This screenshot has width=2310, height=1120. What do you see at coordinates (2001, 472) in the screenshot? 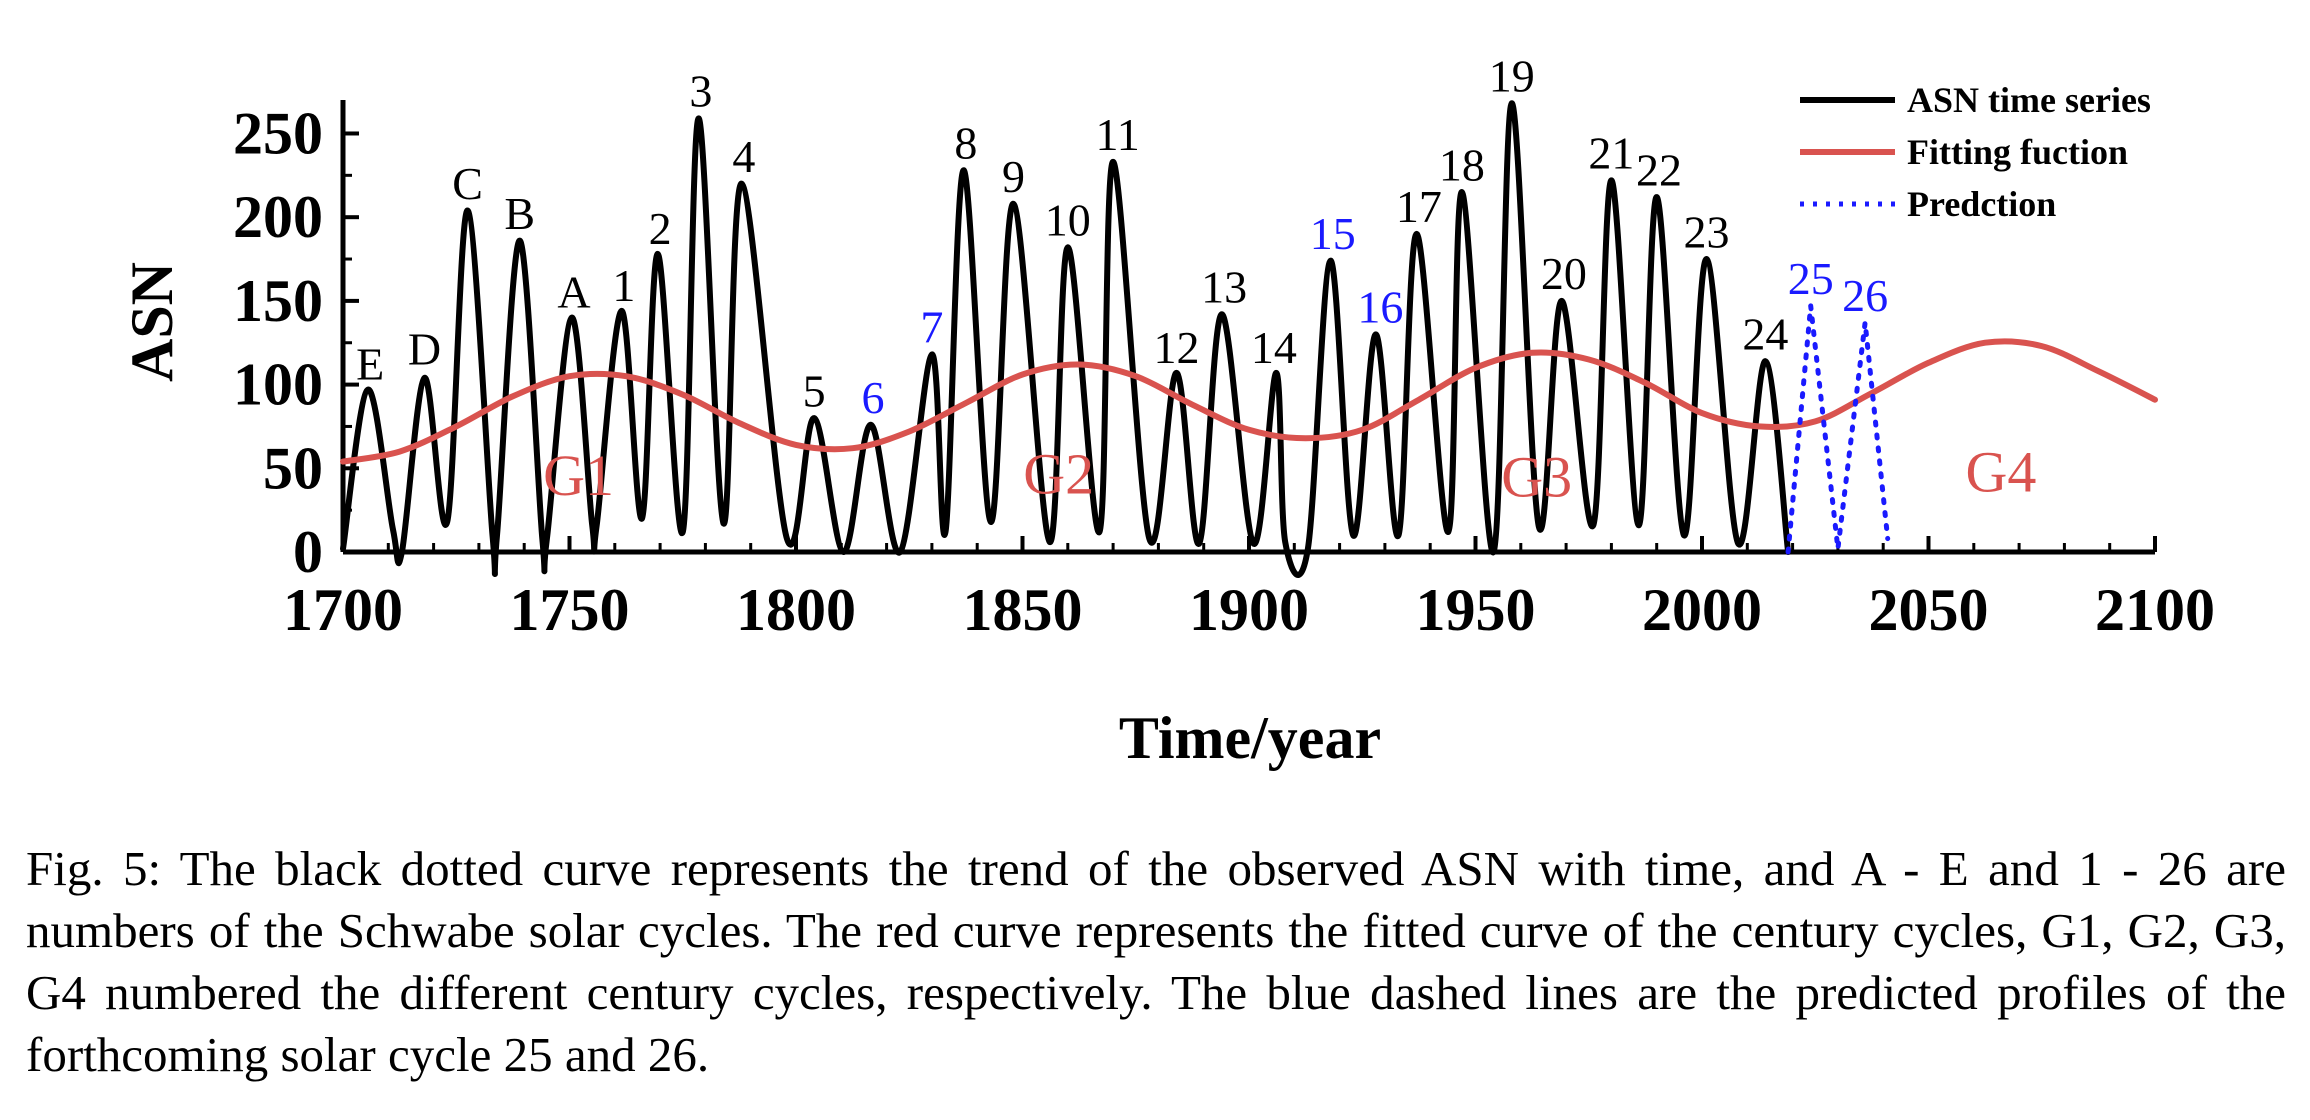
I see `century-cycle-label: G4` at bounding box center [2001, 472].